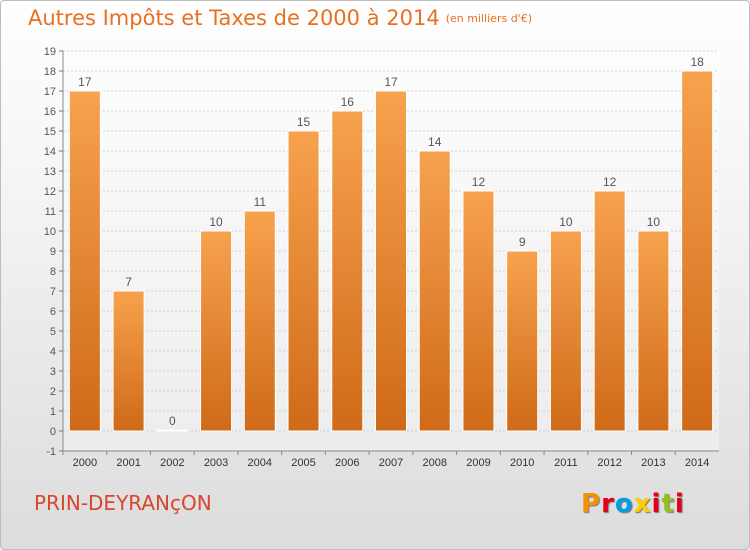 This screenshot has width=750, height=550. I want to click on x-tick-label: 2002, so click(172, 463).